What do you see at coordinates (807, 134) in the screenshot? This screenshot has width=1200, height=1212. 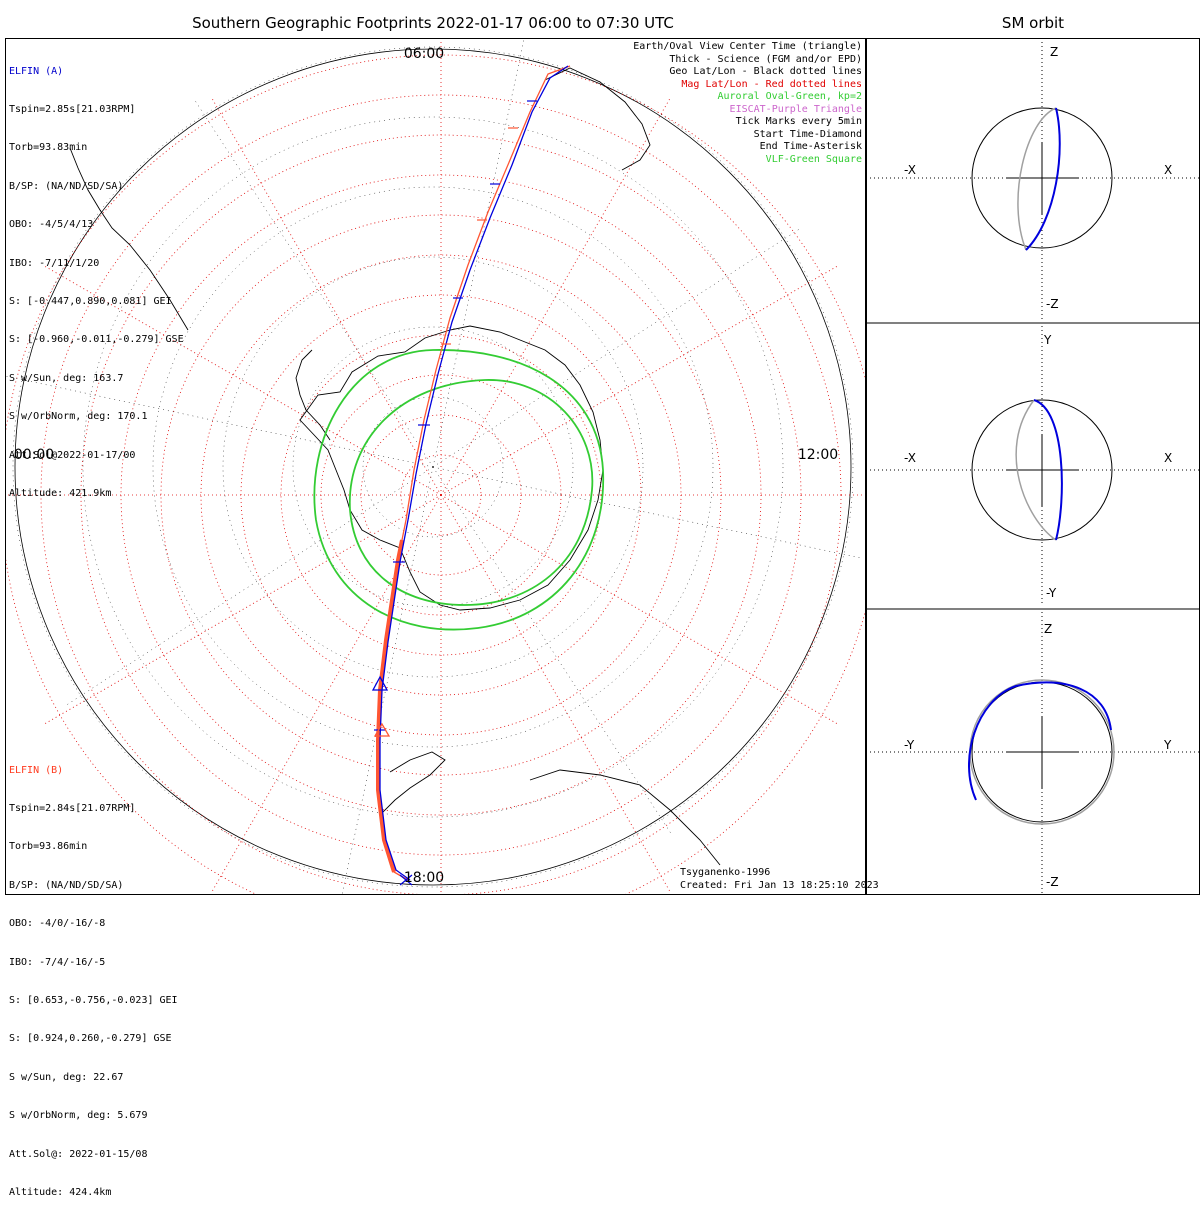 I see `legend-item: Start Time-Diamond` at bounding box center [807, 134].